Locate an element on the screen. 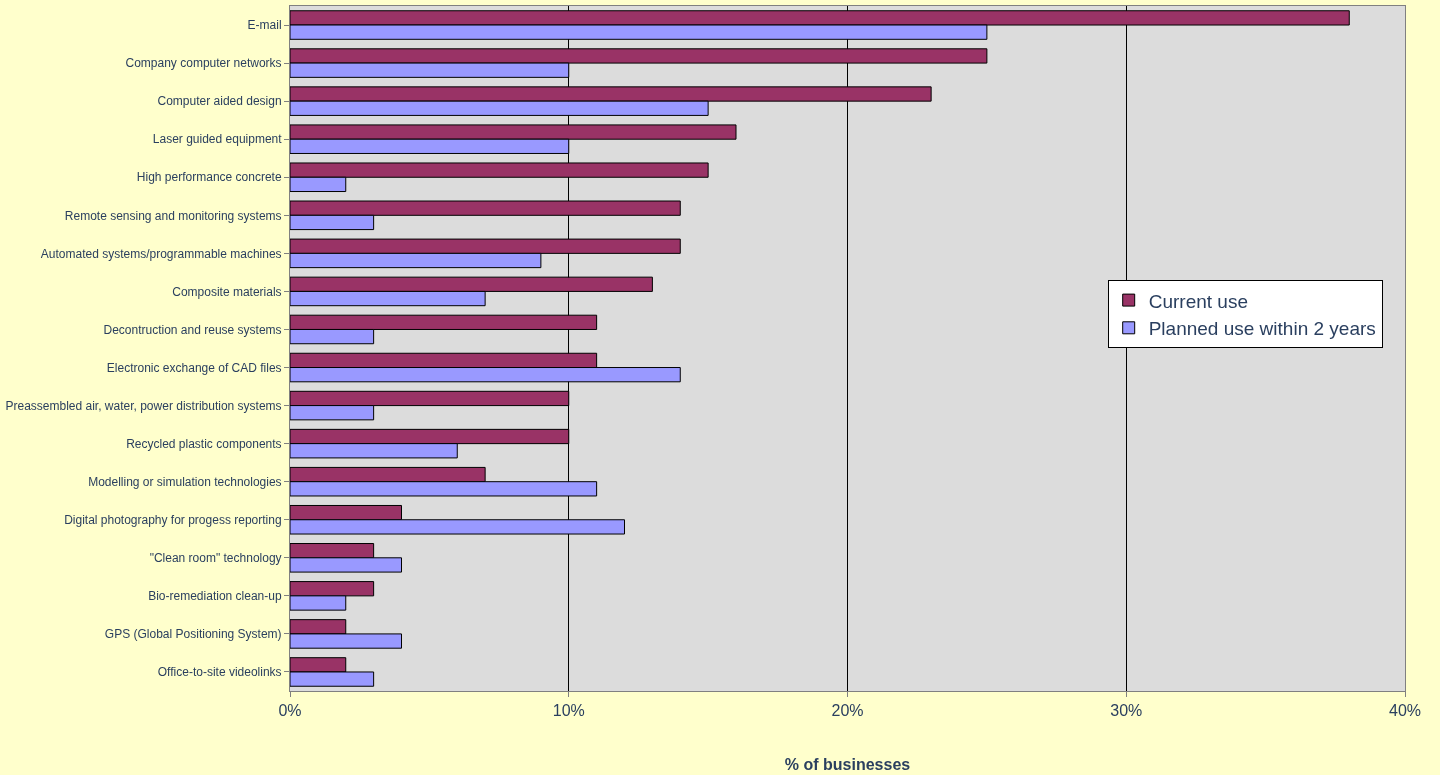 The width and height of the screenshot is (1440, 775). y-tick-label: High performance concrete is located at coordinates (209, 177).